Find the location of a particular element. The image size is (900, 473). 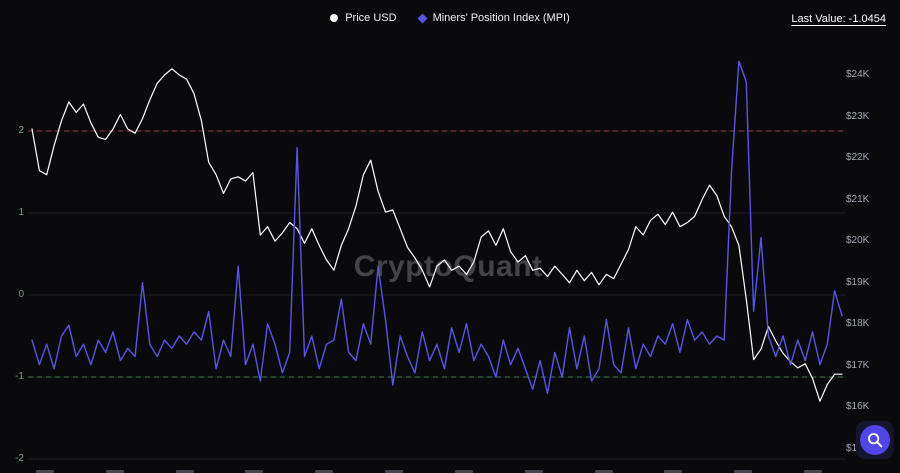

x-axis-clipped-labels is located at coordinates (429, 471).